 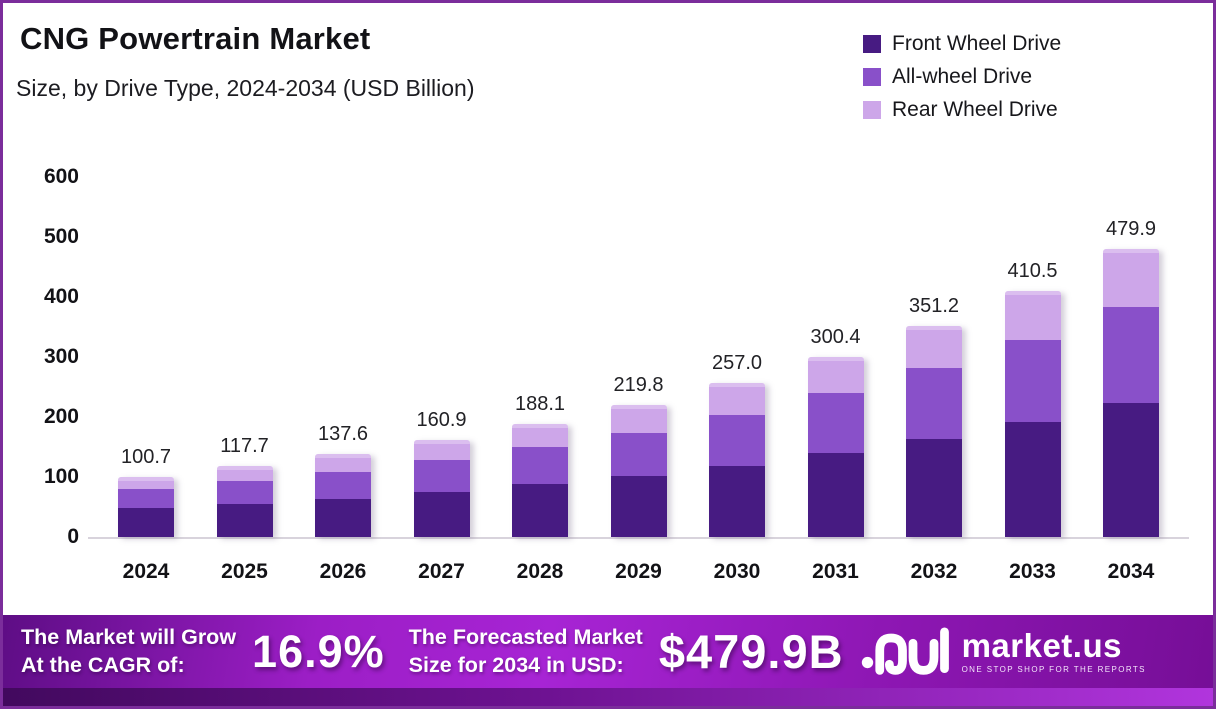 I want to click on x-axis-label: 2031, so click(x=835, y=571).